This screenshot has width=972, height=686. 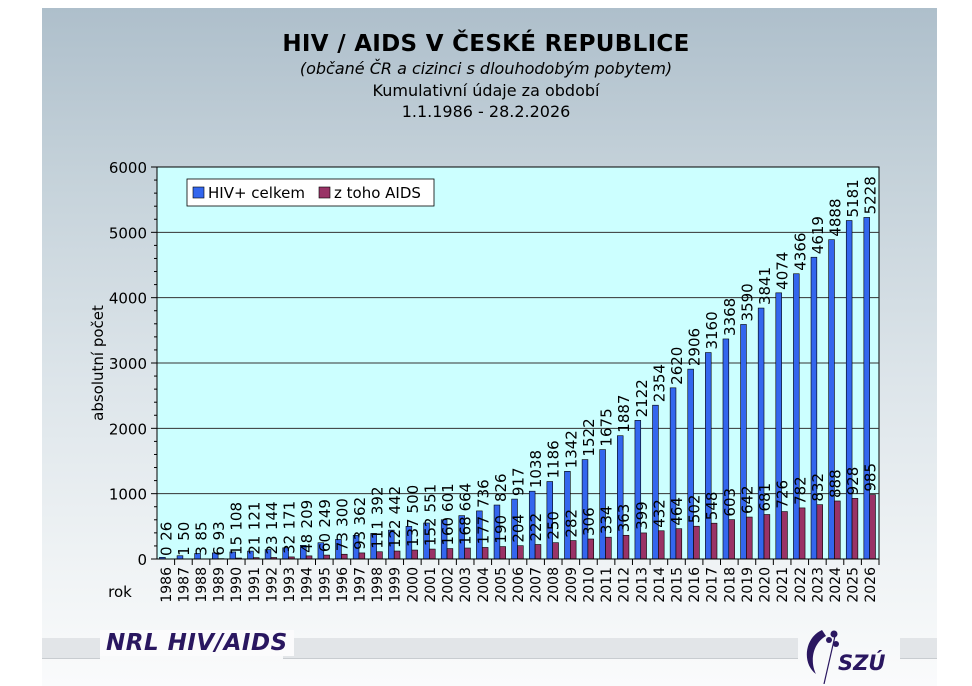 I want to click on x-tick-label: 1986, so click(x=167, y=585).